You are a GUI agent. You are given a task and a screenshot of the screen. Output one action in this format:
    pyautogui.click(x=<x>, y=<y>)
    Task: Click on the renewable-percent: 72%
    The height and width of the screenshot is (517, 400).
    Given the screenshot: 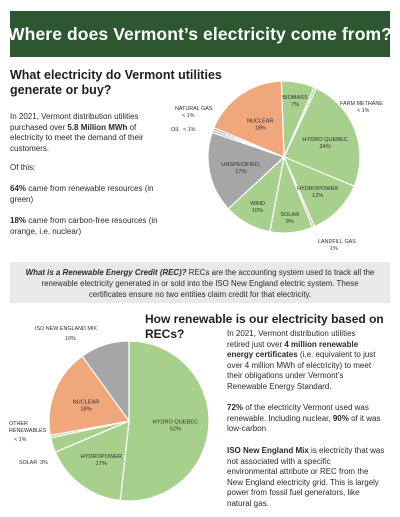 What is the action you would take?
    pyautogui.click(x=235, y=407)
    